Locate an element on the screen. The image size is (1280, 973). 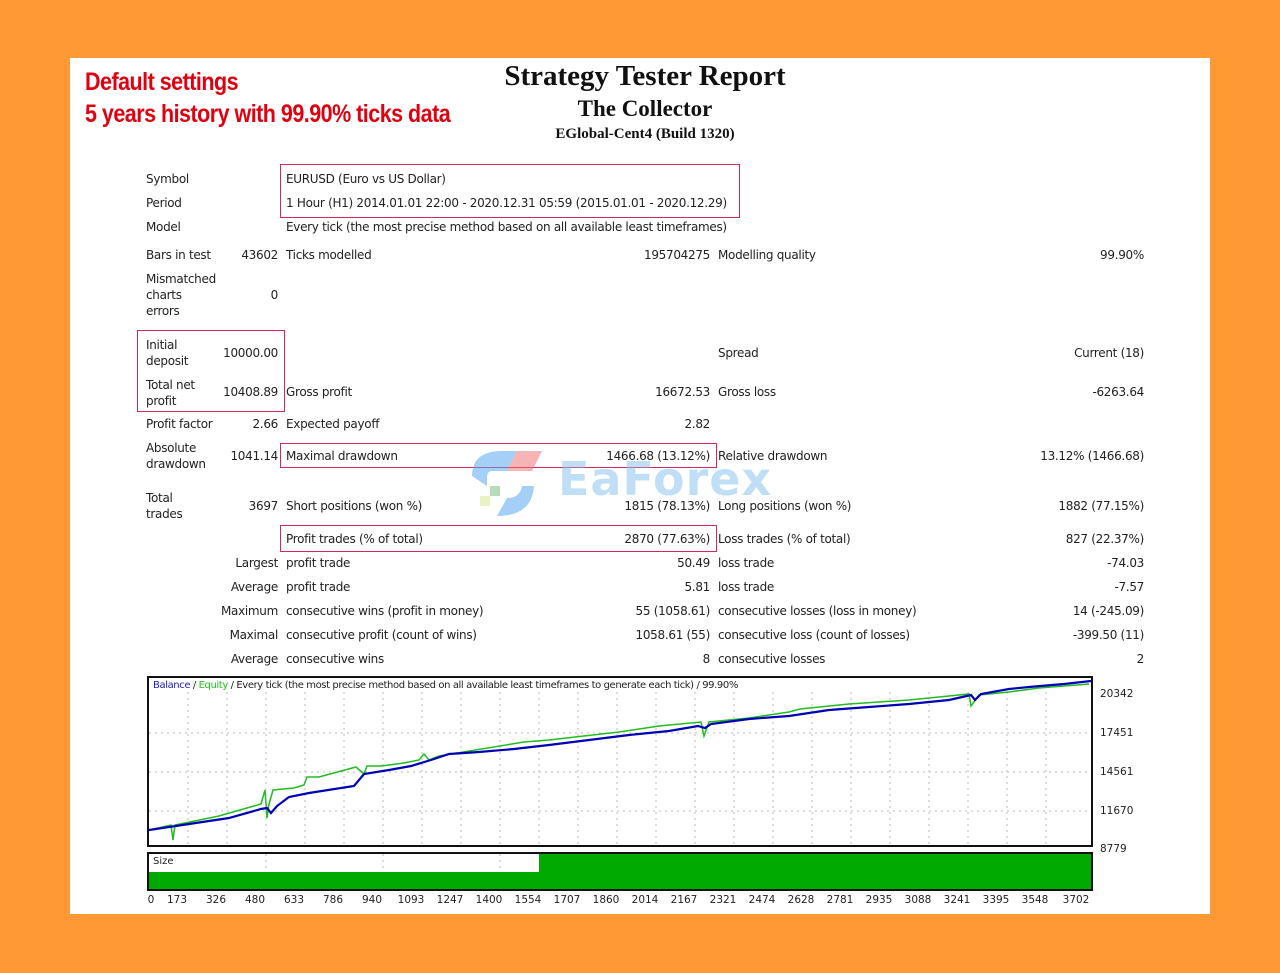
rel-drawdown-value: 13.12% (1466.68) is located at coordinates (1092, 456).